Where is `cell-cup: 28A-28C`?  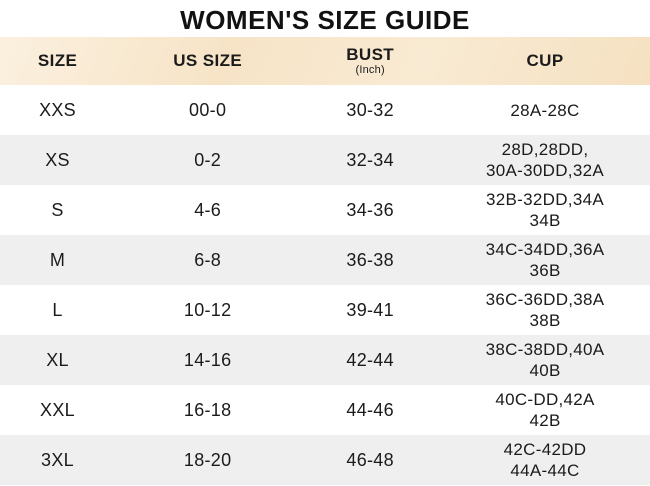 cell-cup: 28A-28C is located at coordinates (545, 110).